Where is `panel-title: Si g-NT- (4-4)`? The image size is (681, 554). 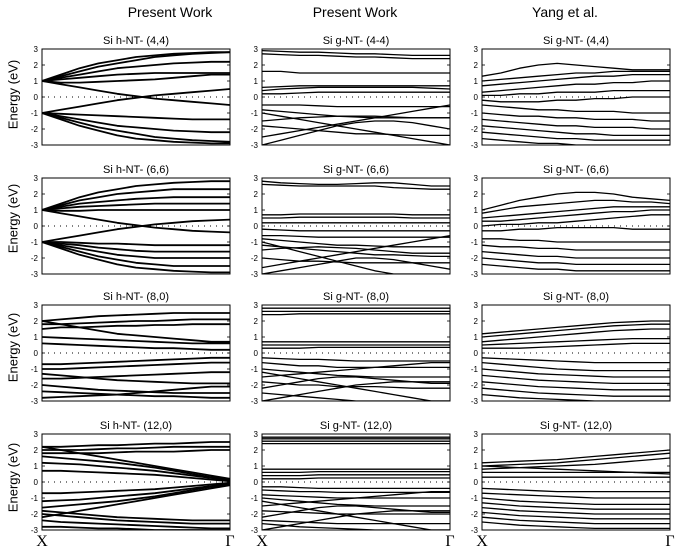 panel-title: Si g-NT- (4-4) is located at coordinates (356, 41).